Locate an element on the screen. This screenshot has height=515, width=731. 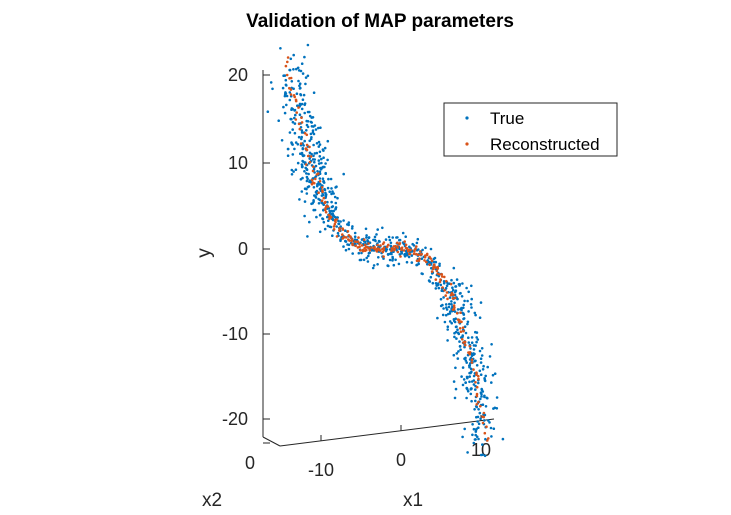
y-axis-label: y is located at coordinates (204, 253).